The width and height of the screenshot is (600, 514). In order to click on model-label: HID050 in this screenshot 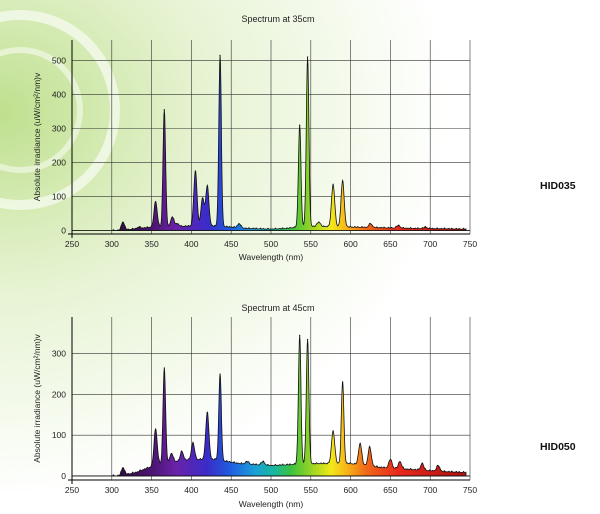, I will do `click(558, 447)`.